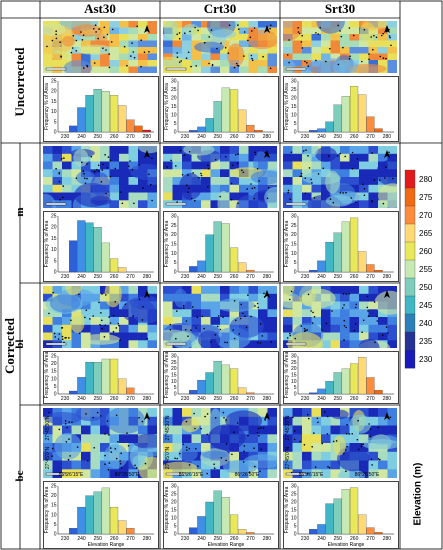  What do you see at coordinates (54, 379) in the screenshot?
I see `y-tick-label: 10` at bounding box center [54, 379].